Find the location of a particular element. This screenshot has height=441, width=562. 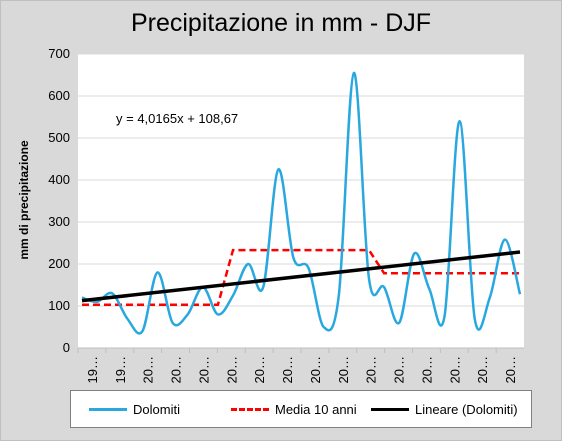

legend-swatch-dolomiti is located at coordinates (108, 409).